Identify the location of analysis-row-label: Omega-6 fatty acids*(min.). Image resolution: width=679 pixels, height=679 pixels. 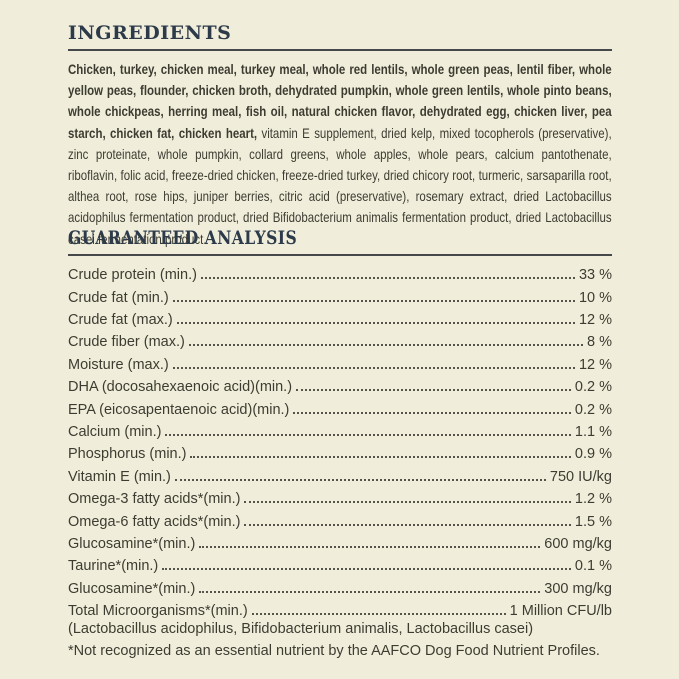
(154, 521).